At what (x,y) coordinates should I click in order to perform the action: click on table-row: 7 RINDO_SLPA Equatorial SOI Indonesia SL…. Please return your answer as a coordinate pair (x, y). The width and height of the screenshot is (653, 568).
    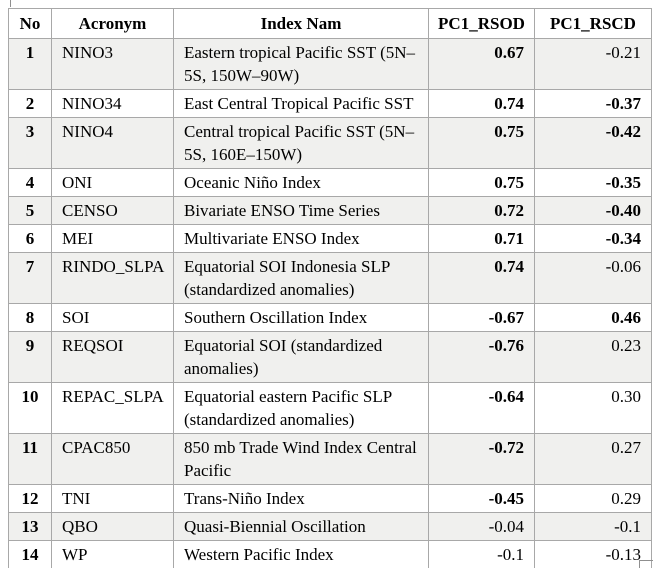
    Looking at the image, I should click on (330, 278).